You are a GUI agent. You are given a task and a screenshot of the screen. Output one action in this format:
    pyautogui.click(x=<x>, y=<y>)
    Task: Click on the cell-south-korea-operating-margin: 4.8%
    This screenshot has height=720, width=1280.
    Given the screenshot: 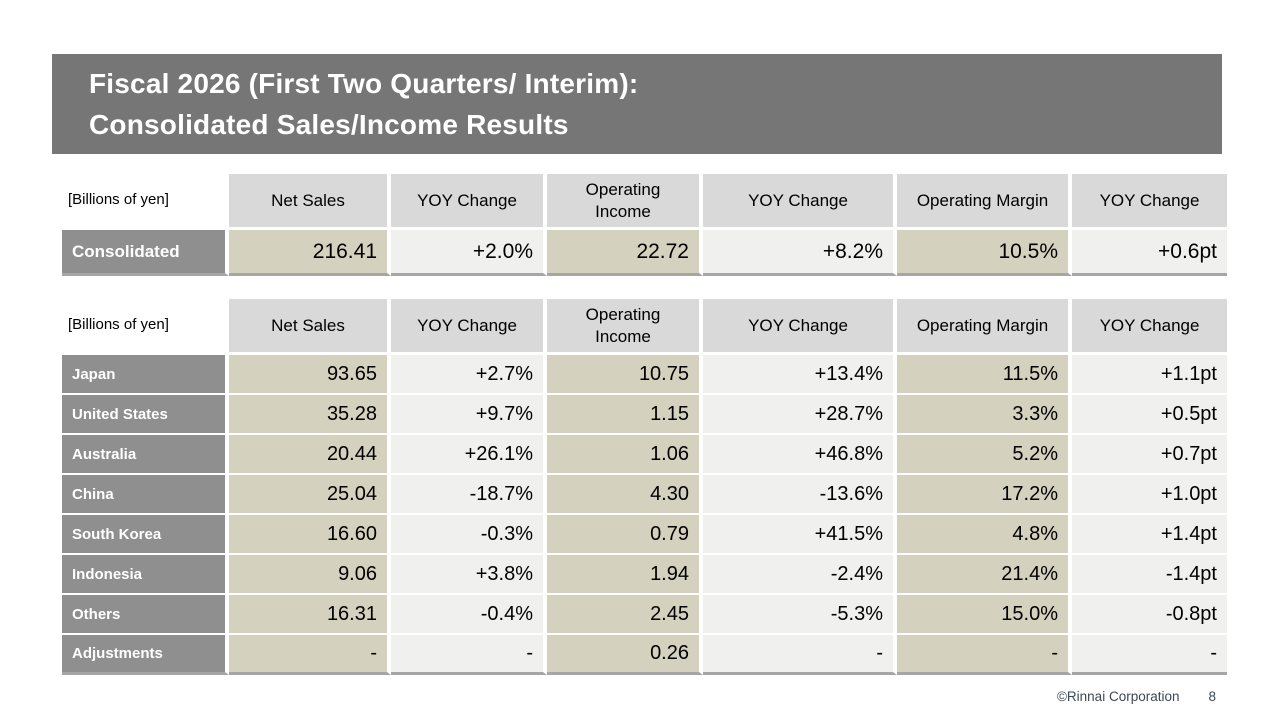 What is the action you would take?
    pyautogui.click(x=984, y=535)
    